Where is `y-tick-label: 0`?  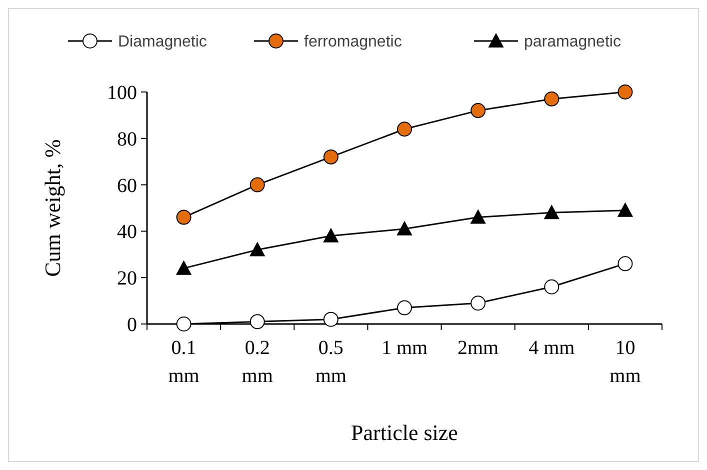
y-tick-label: 0 is located at coordinates (132, 325).